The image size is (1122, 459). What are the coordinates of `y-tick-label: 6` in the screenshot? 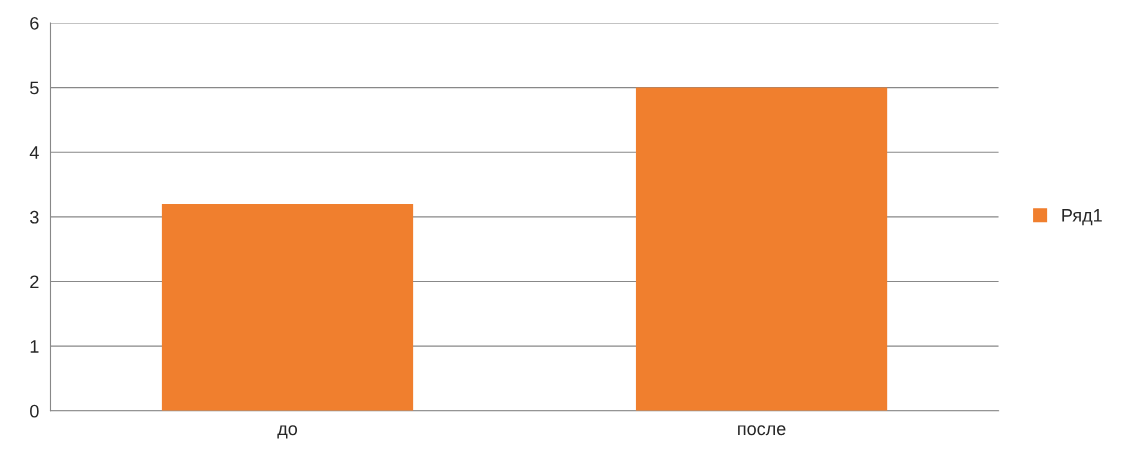 It's located at (34, 23).